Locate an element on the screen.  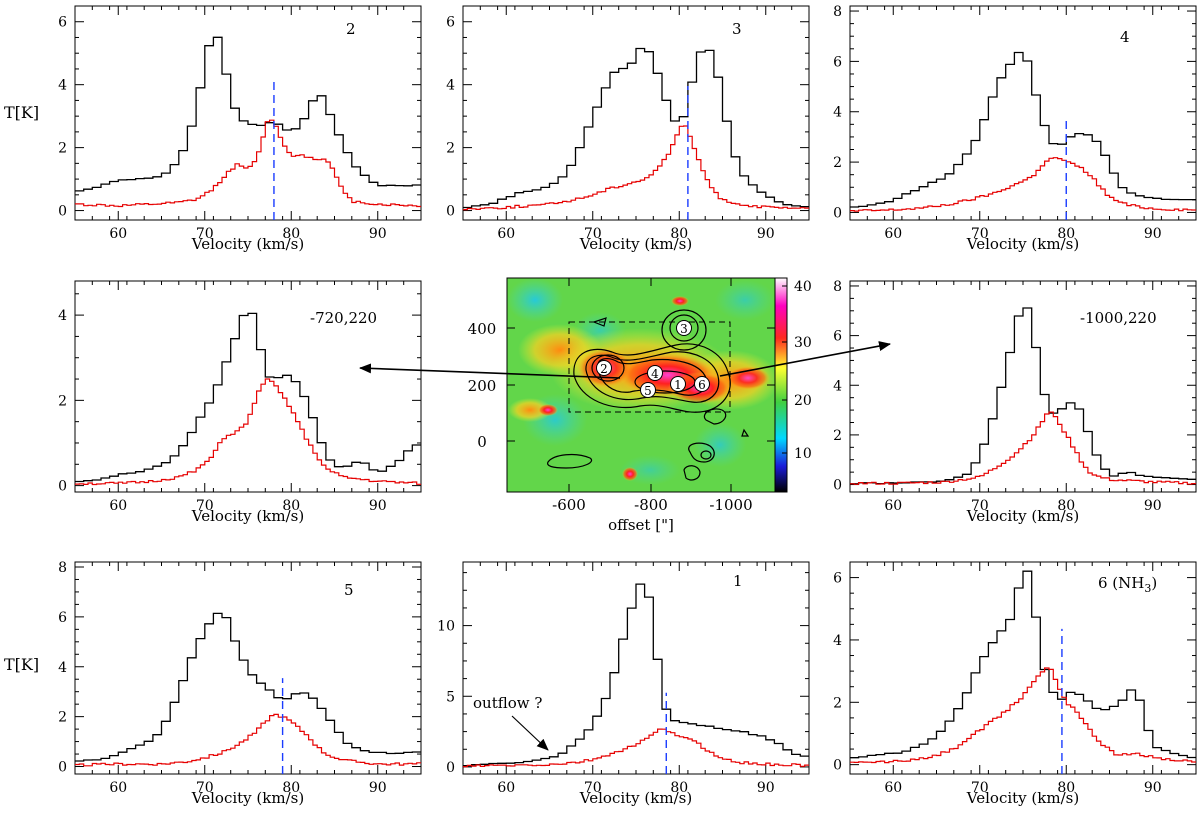
clump-label-1: 1 is located at coordinates (678, 385).